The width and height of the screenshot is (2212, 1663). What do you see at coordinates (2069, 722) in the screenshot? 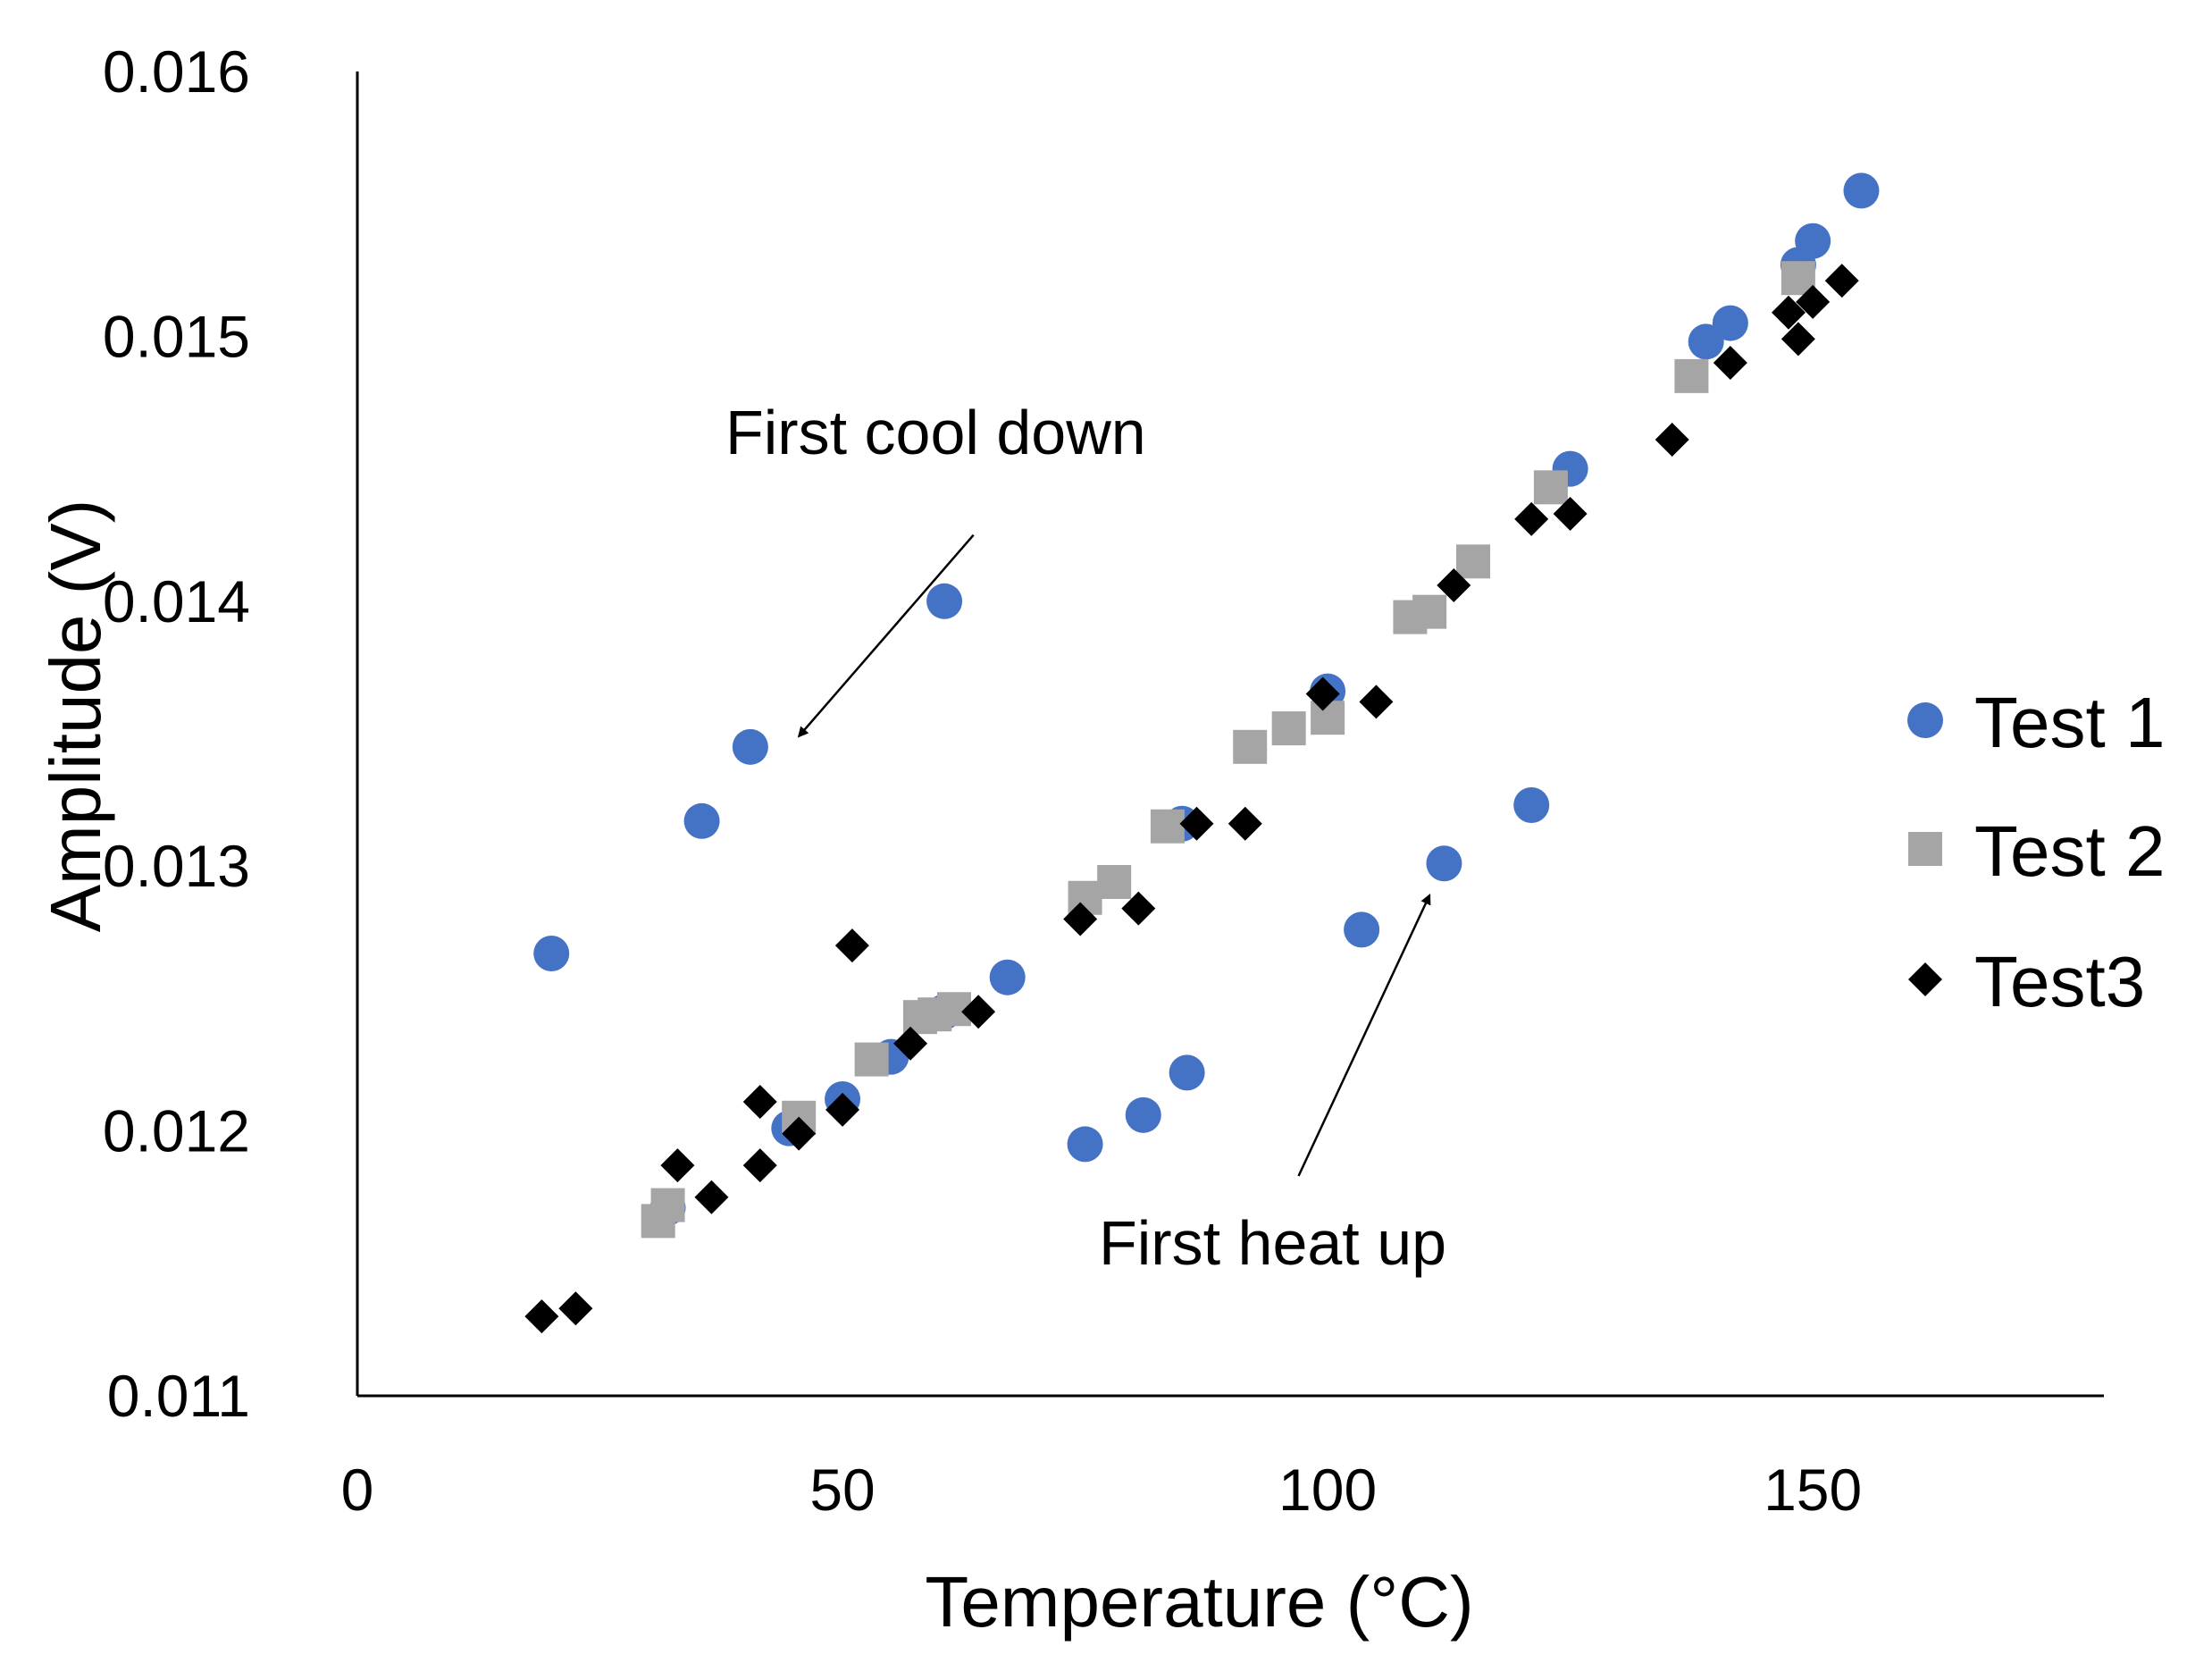
I see `legend-label: Test 1` at bounding box center [2069, 722].